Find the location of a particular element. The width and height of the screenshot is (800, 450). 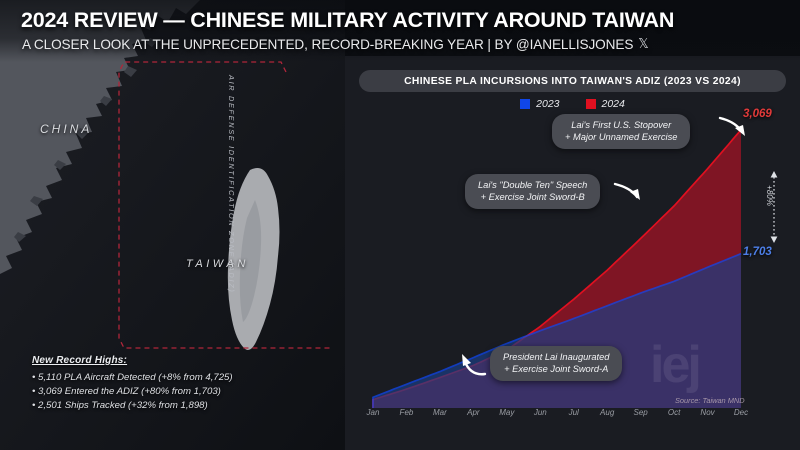

brand-watermark: iej is located at coordinates (676, 365).